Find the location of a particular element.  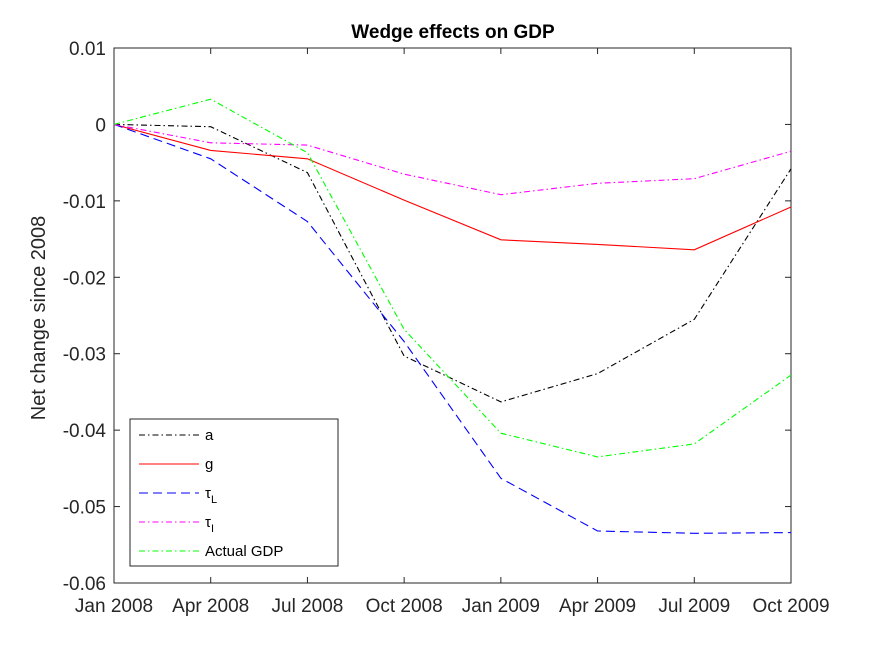

x-tick-label: Apr 2008 is located at coordinates (210, 606).